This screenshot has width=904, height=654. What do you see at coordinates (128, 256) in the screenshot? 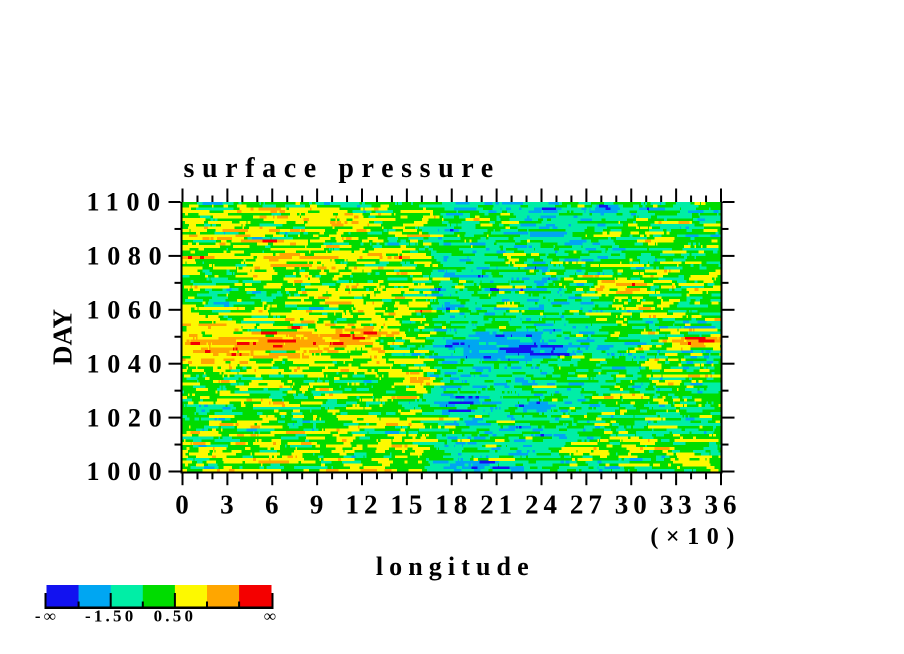
I see `svg-text: 1080` at bounding box center [128, 256].